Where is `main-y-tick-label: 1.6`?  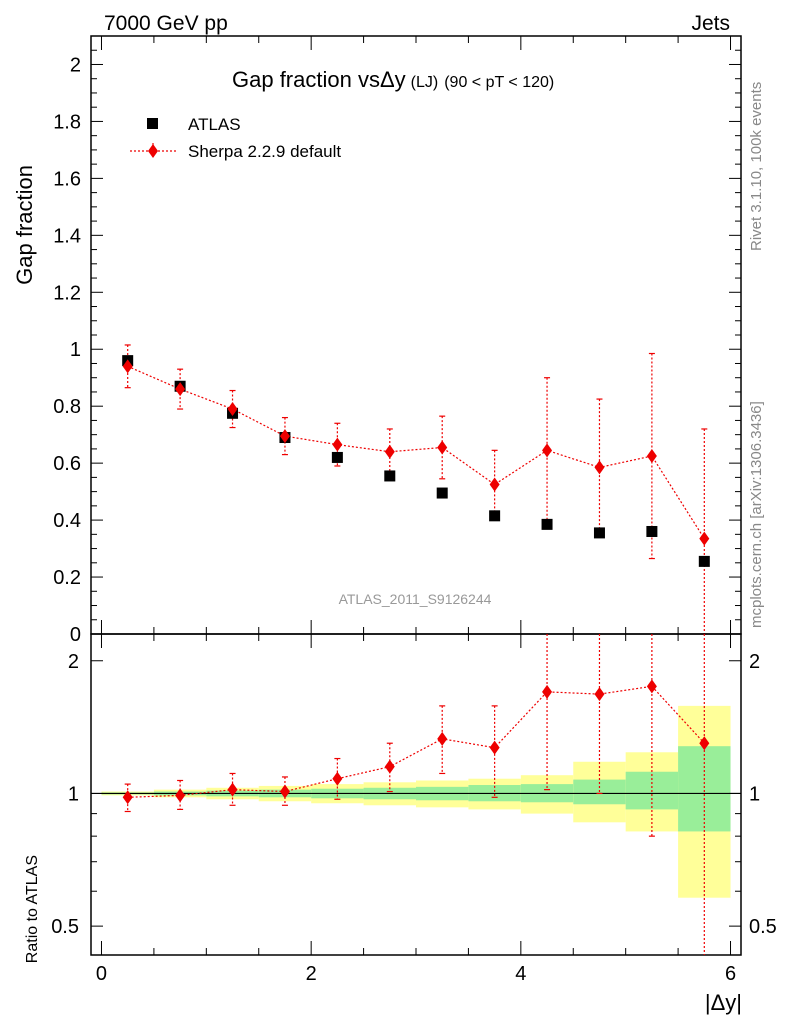 main-y-tick-label: 1.6 is located at coordinates (67, 179).